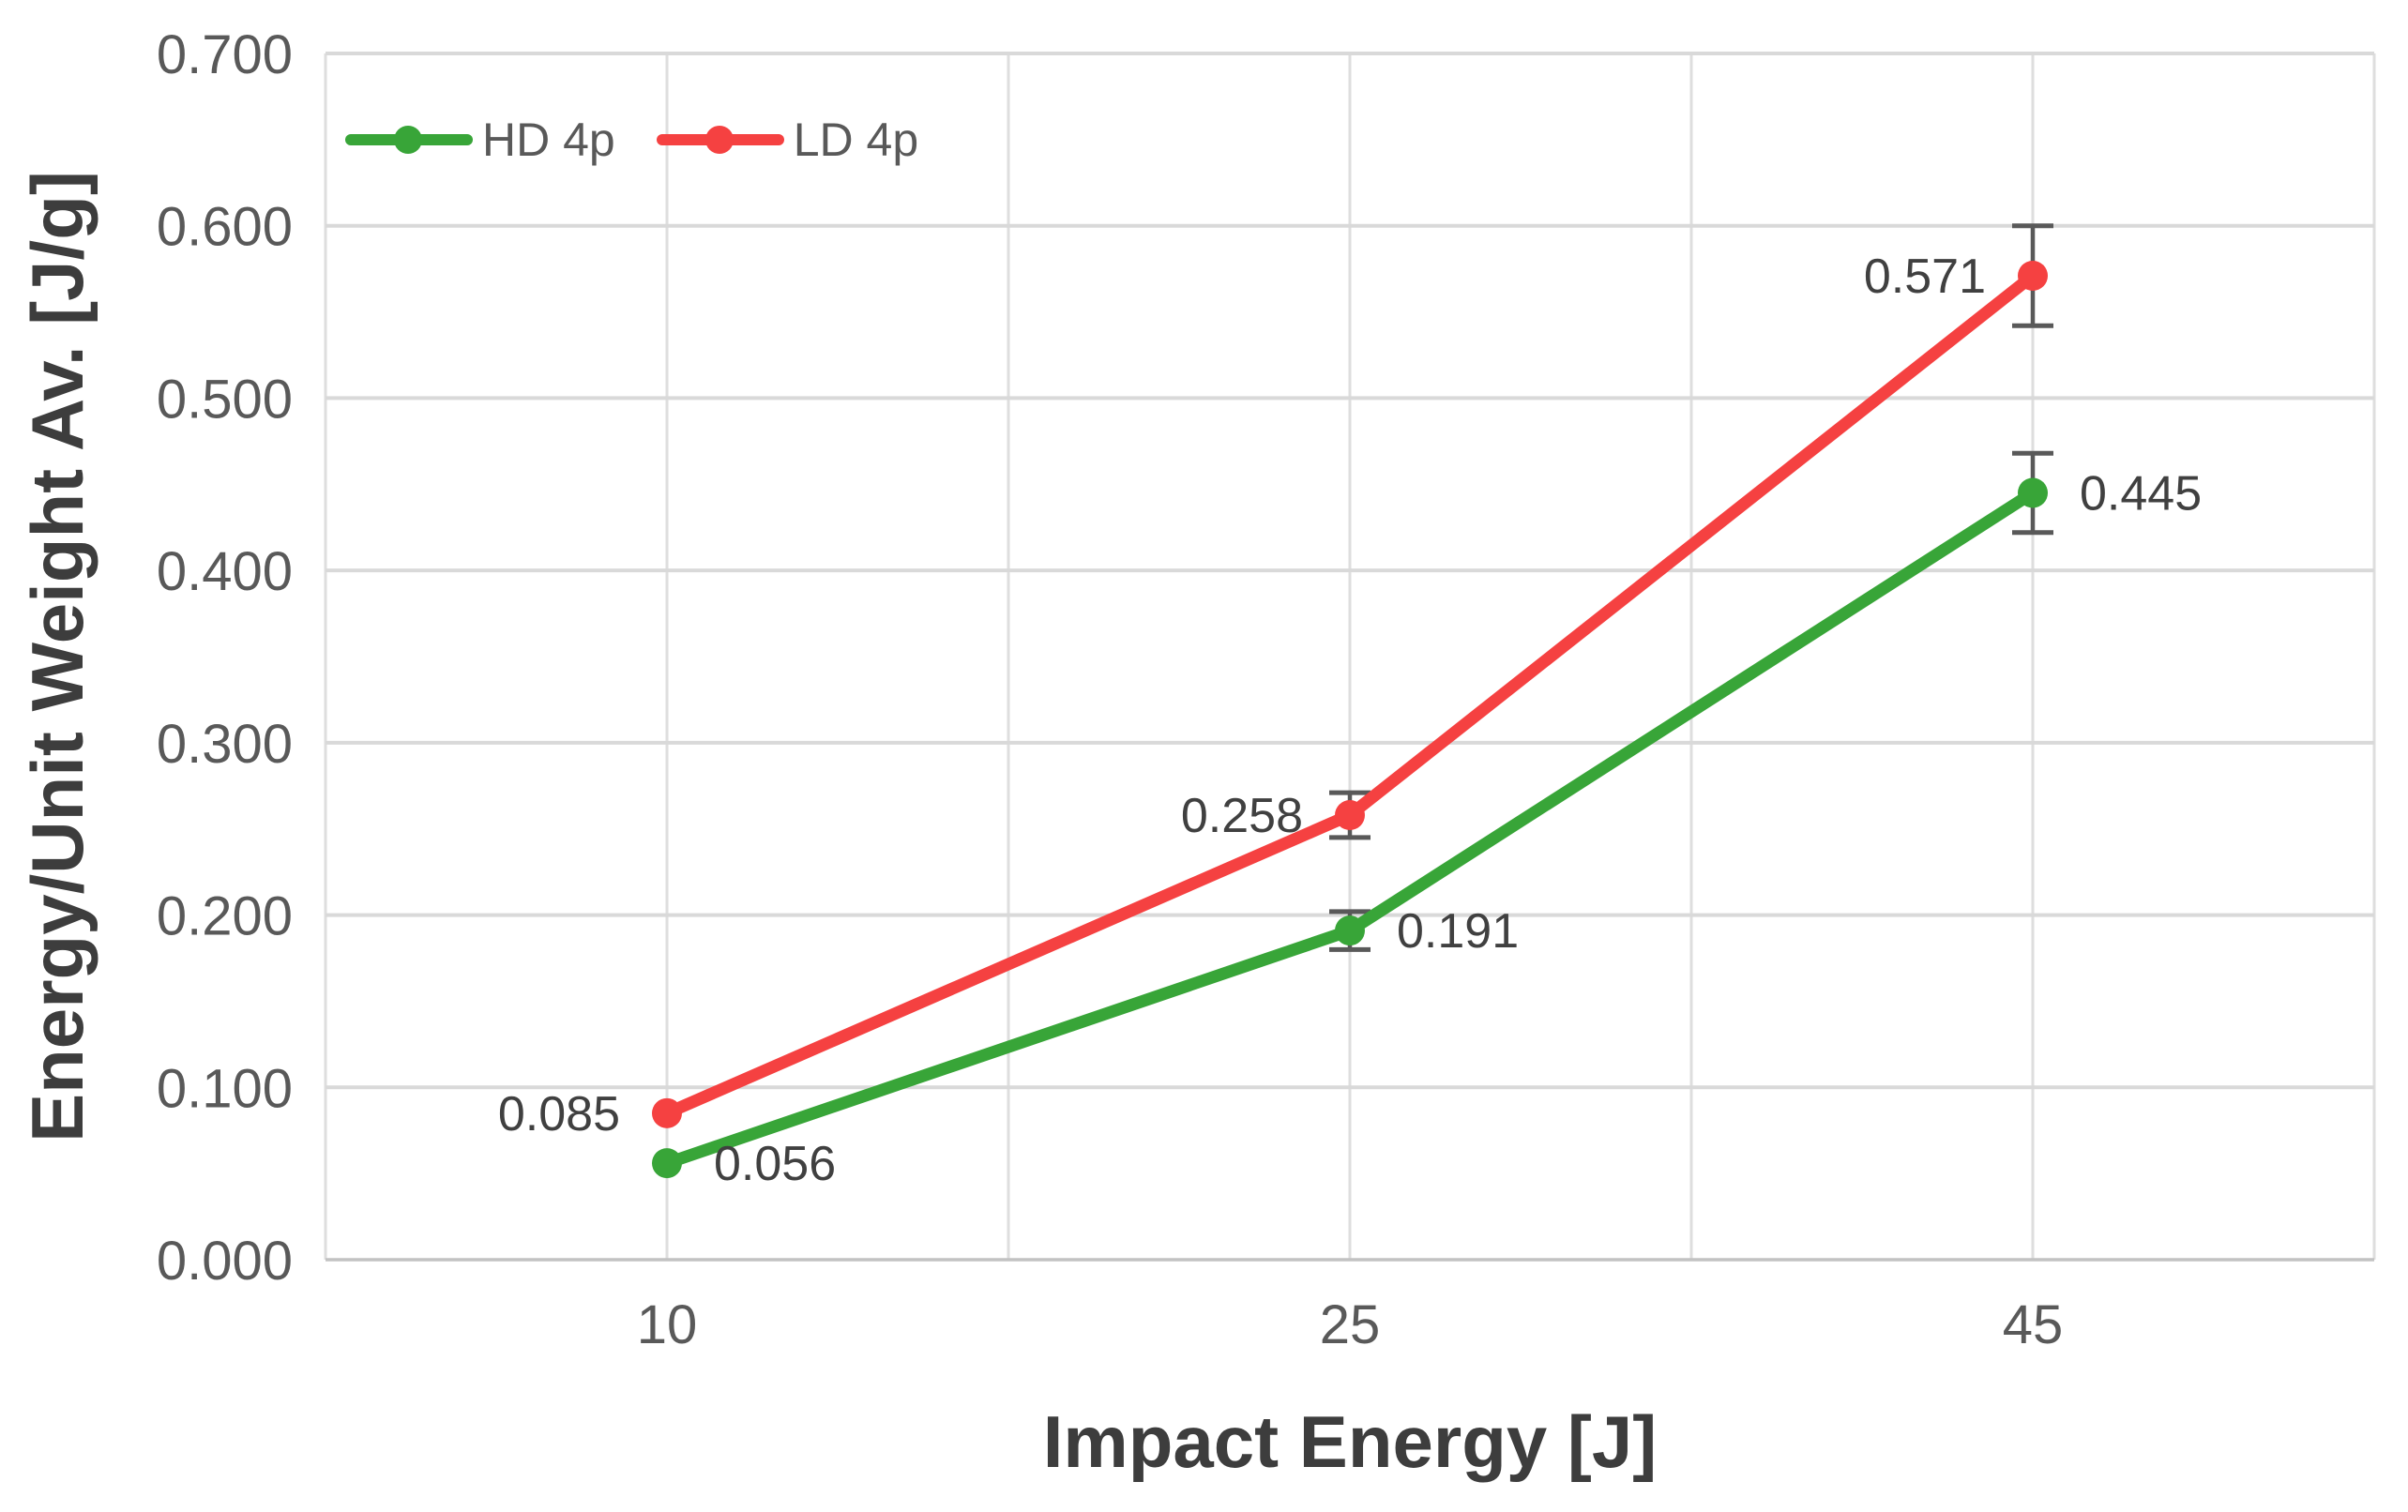  I want to click on data-label: 0.571, so click(1925, 276).